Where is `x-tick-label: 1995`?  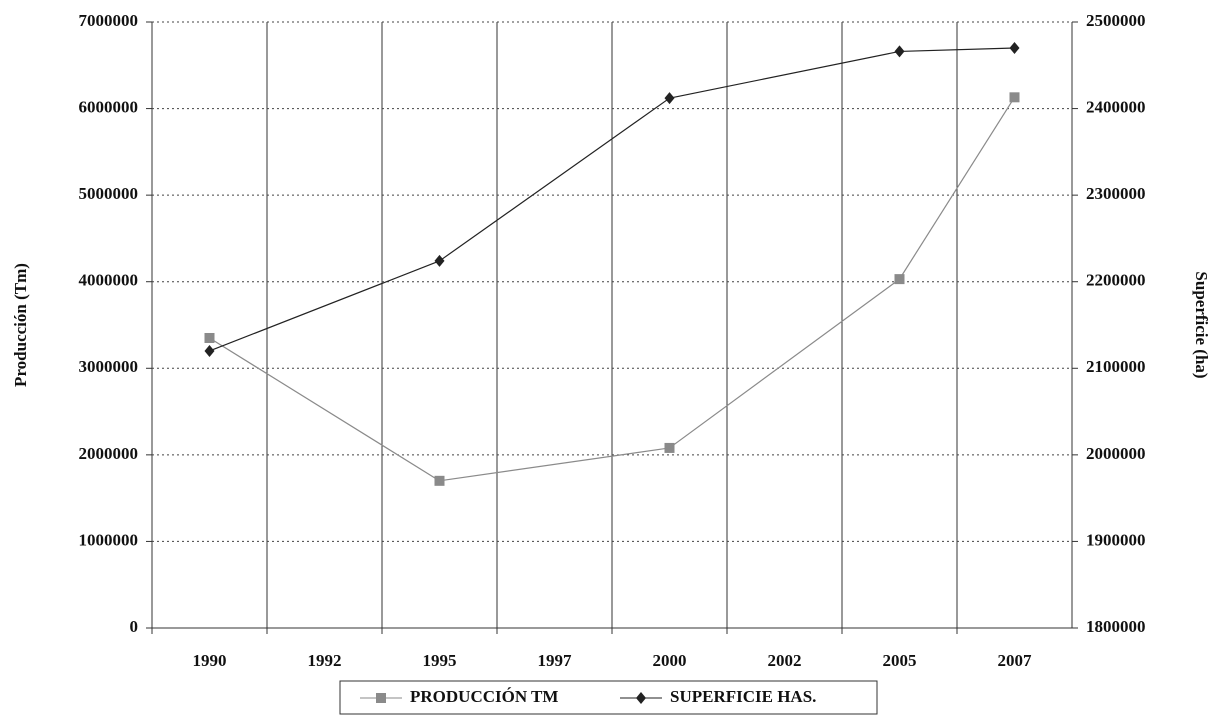 x-tick-label: 1995 is located at coordinates (440, 660).